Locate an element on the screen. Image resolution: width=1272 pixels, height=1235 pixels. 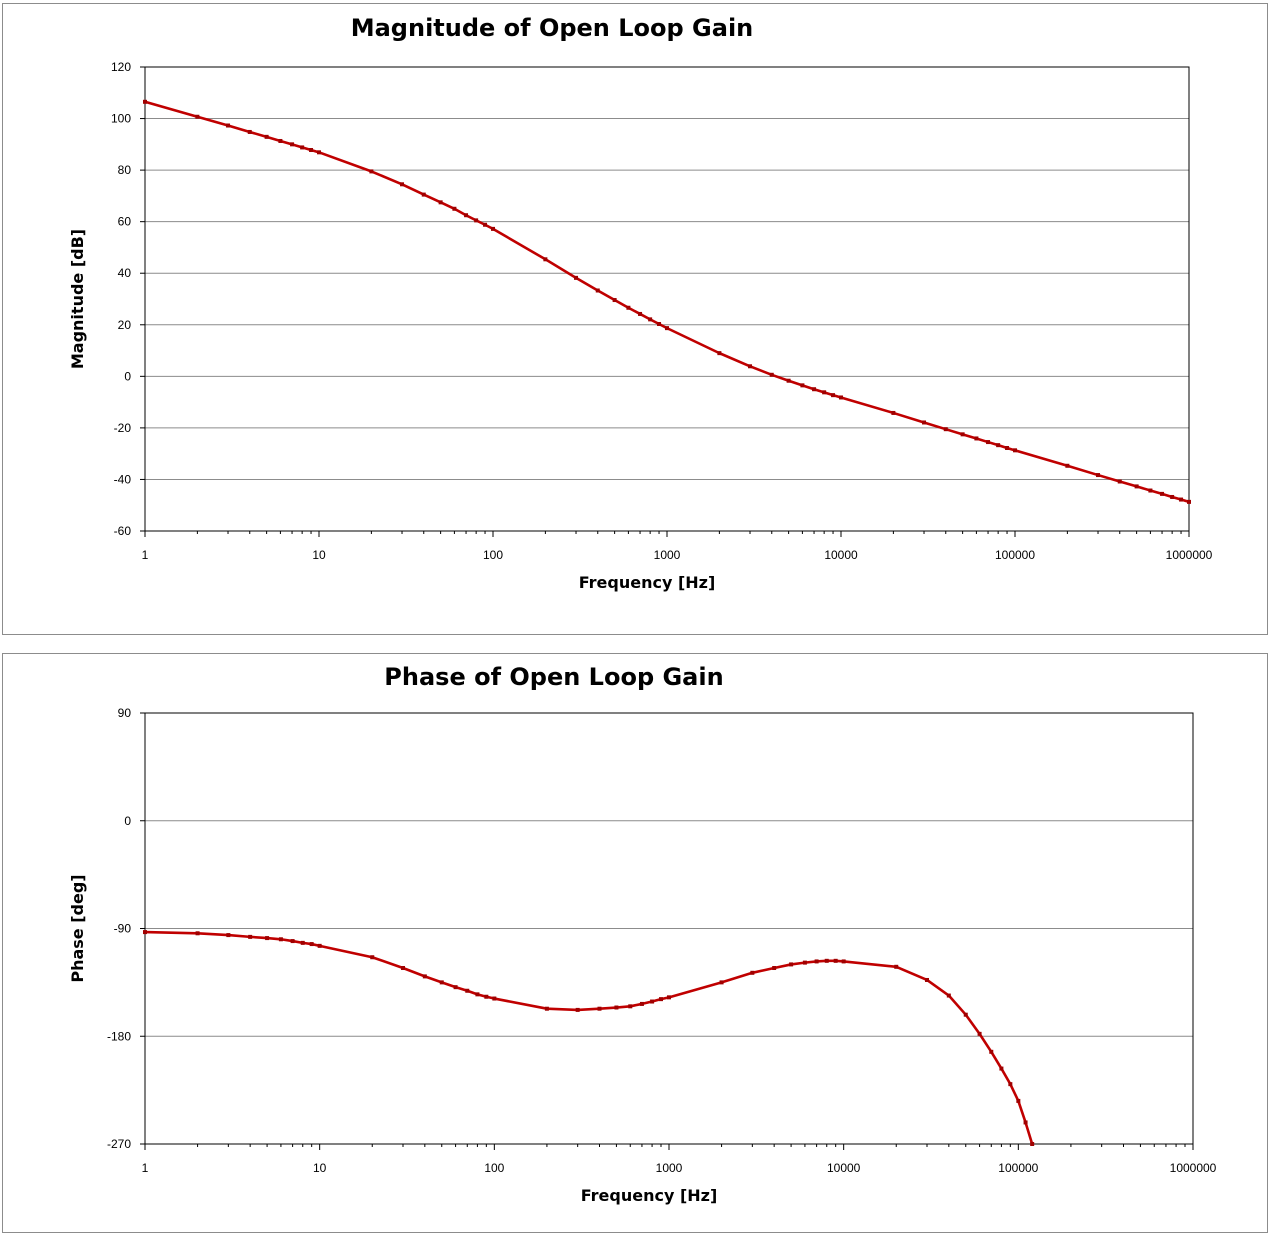
magnitude-chart-title: Magnitude of Open Loop Gain is located at coordinates (552, 28).